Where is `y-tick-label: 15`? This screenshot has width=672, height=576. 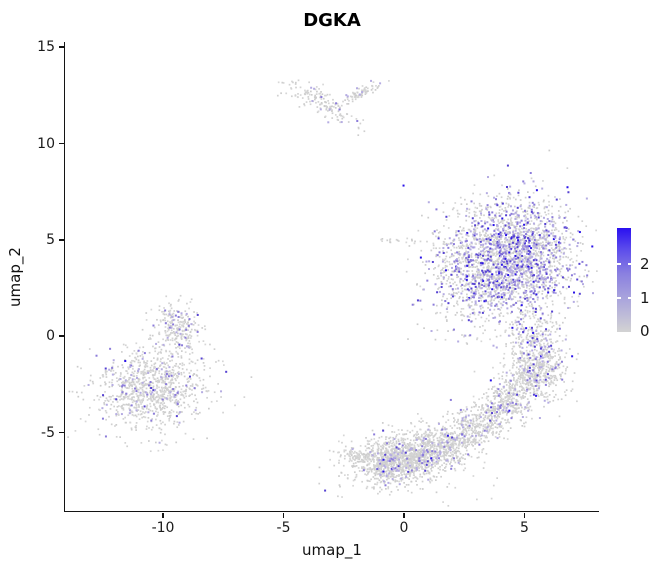 y-tick-label: 15 is located at coordinates (46, 47).